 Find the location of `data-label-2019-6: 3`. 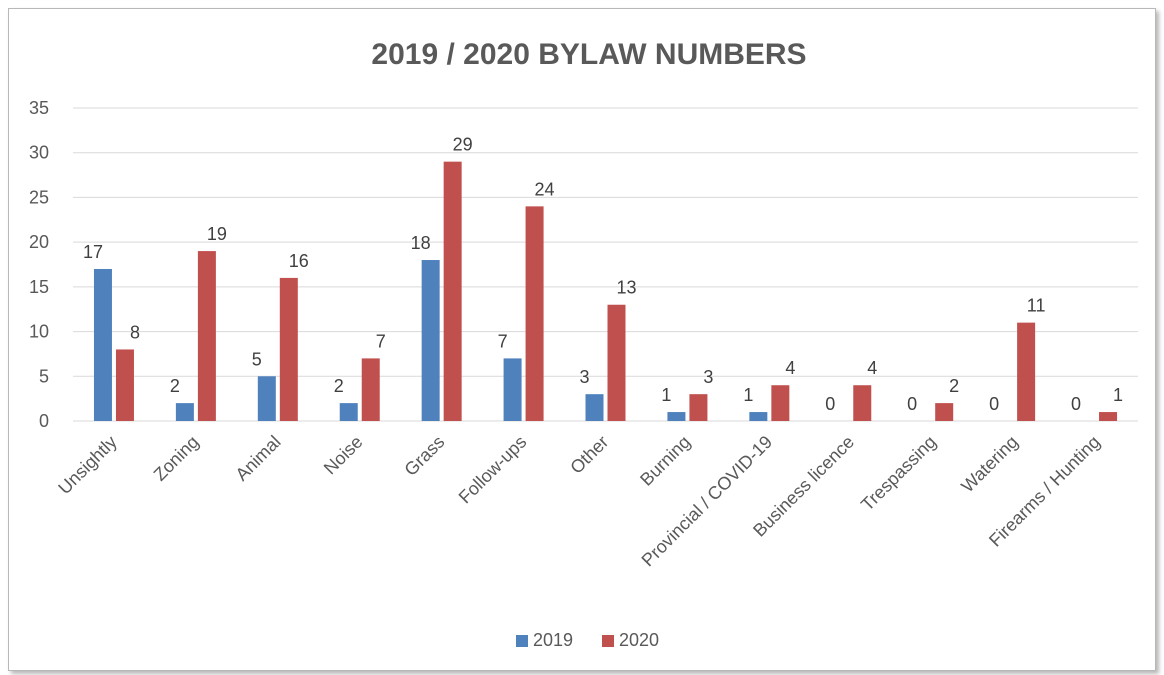

data-label-2019-6: 3 is located at coordinates (584, 377).